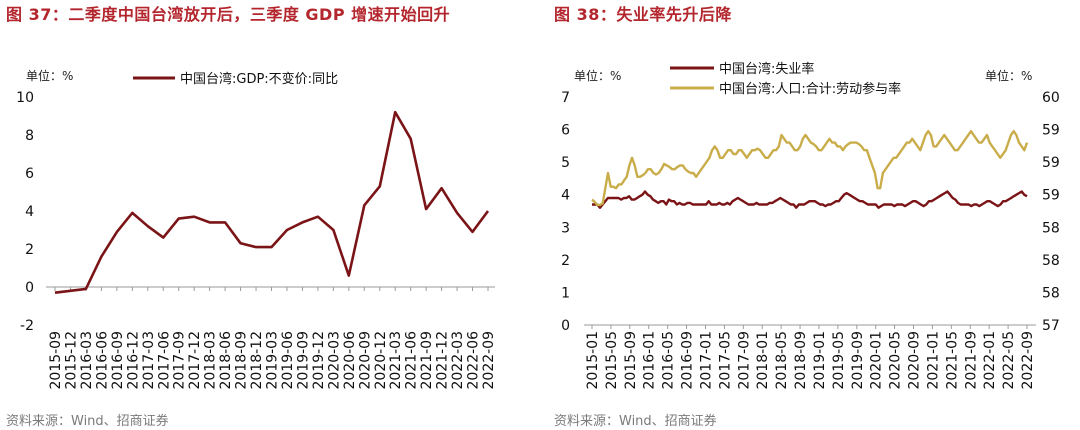 This screenshot has width=1080, height=430. What do you see at coordinates (565, 293) in the screenshot?
I see `y-tick-label: 1` at bounding box center [565, 293].